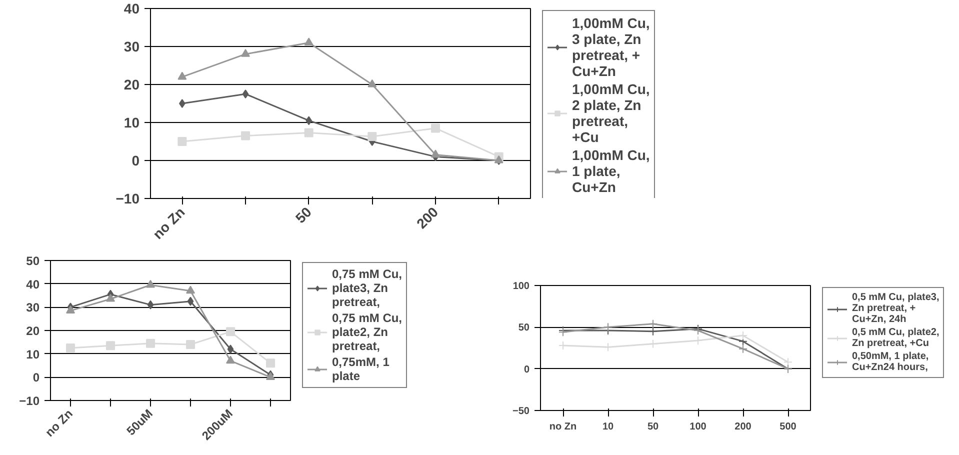 The width and height of the screenshot is (959, 455). Describe the element at coordinates (361, 369) in the screenshot. I see `legend-label: 0,75mM, 1 plate` at that location.